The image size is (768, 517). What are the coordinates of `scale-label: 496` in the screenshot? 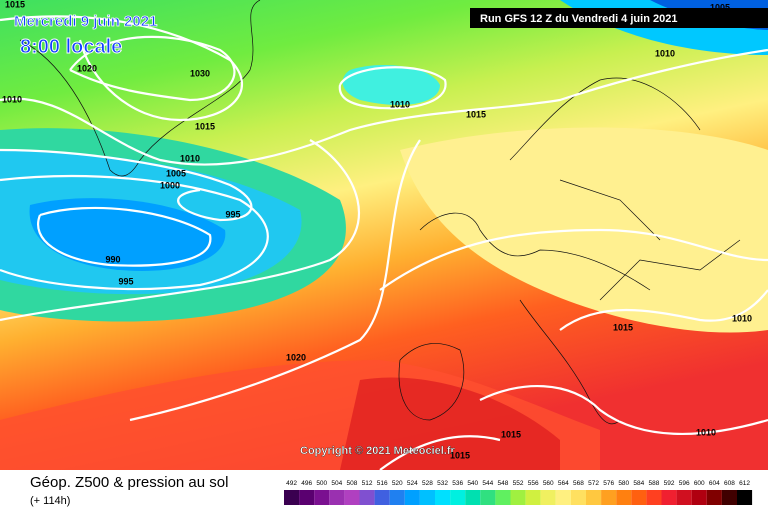 It's located at (306, 483).